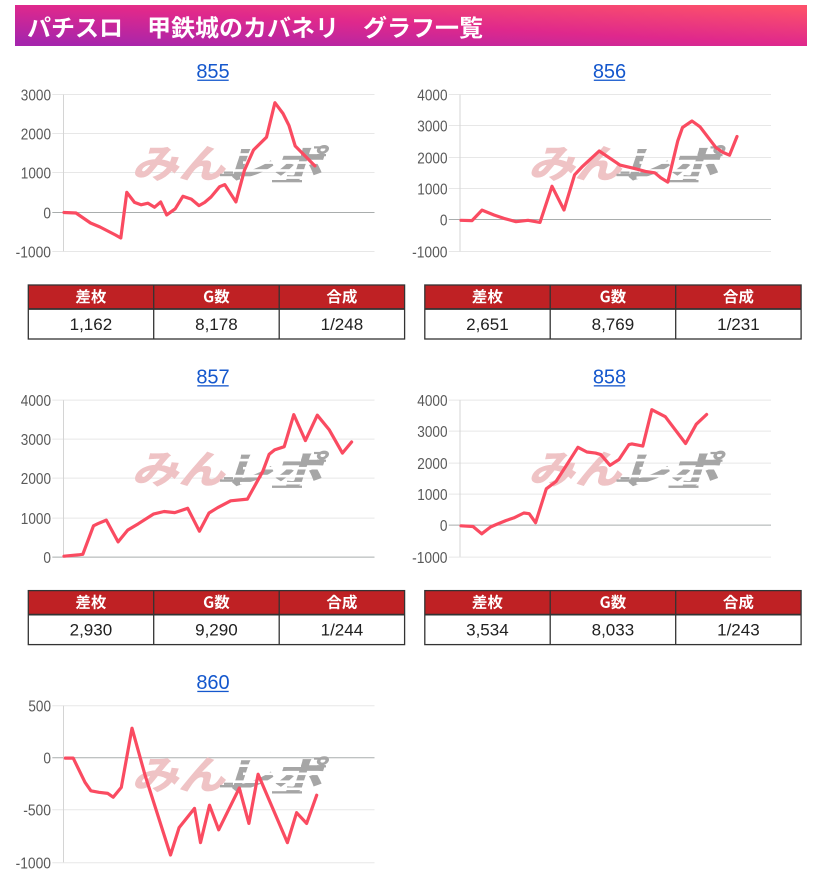 Image resolution: width=818 pixels, height=886 pixels. I want to click on svg-text: 8,178, so click(216, 324).